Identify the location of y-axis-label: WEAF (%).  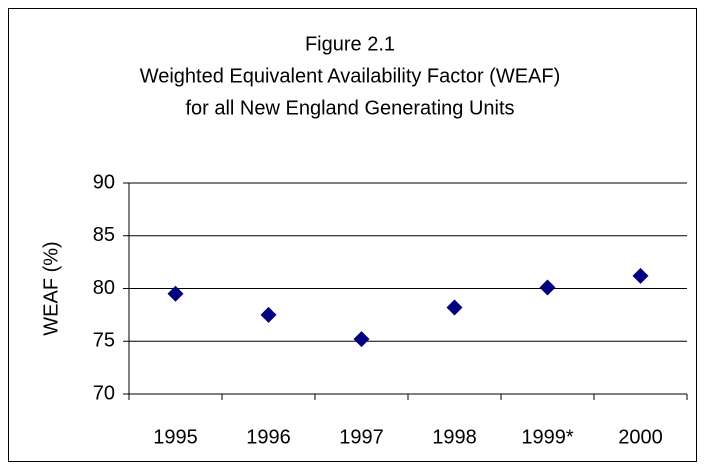
(51, 288).